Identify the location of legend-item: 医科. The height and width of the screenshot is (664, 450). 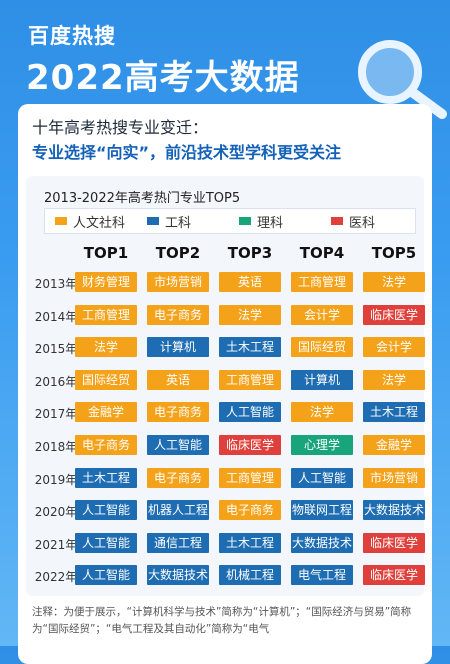
(367, 221).